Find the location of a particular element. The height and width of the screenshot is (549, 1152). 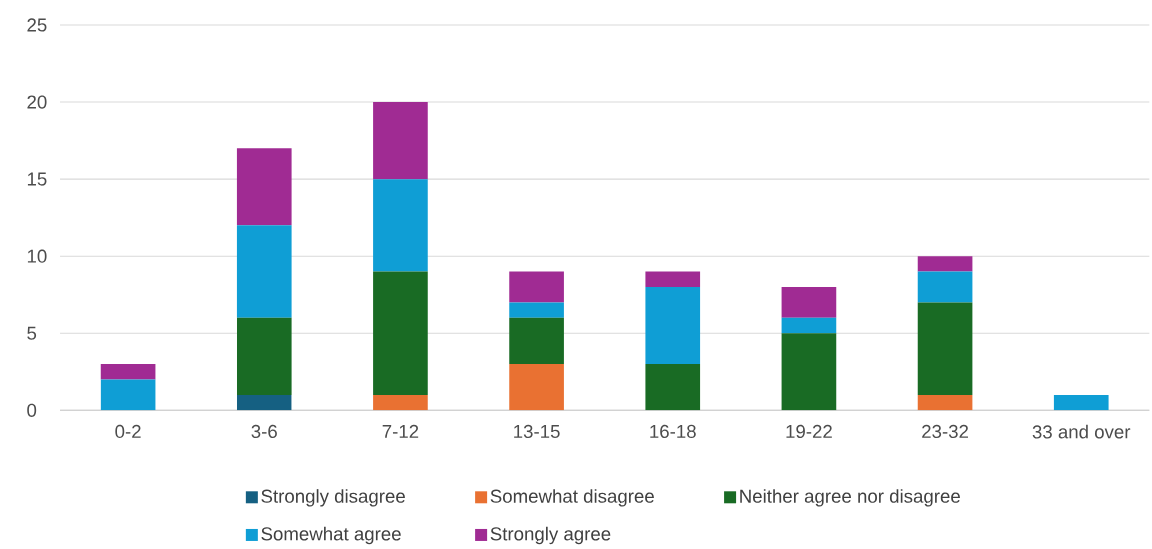

legend-label: Somewhat disagree is located at coordinates (572, 498).